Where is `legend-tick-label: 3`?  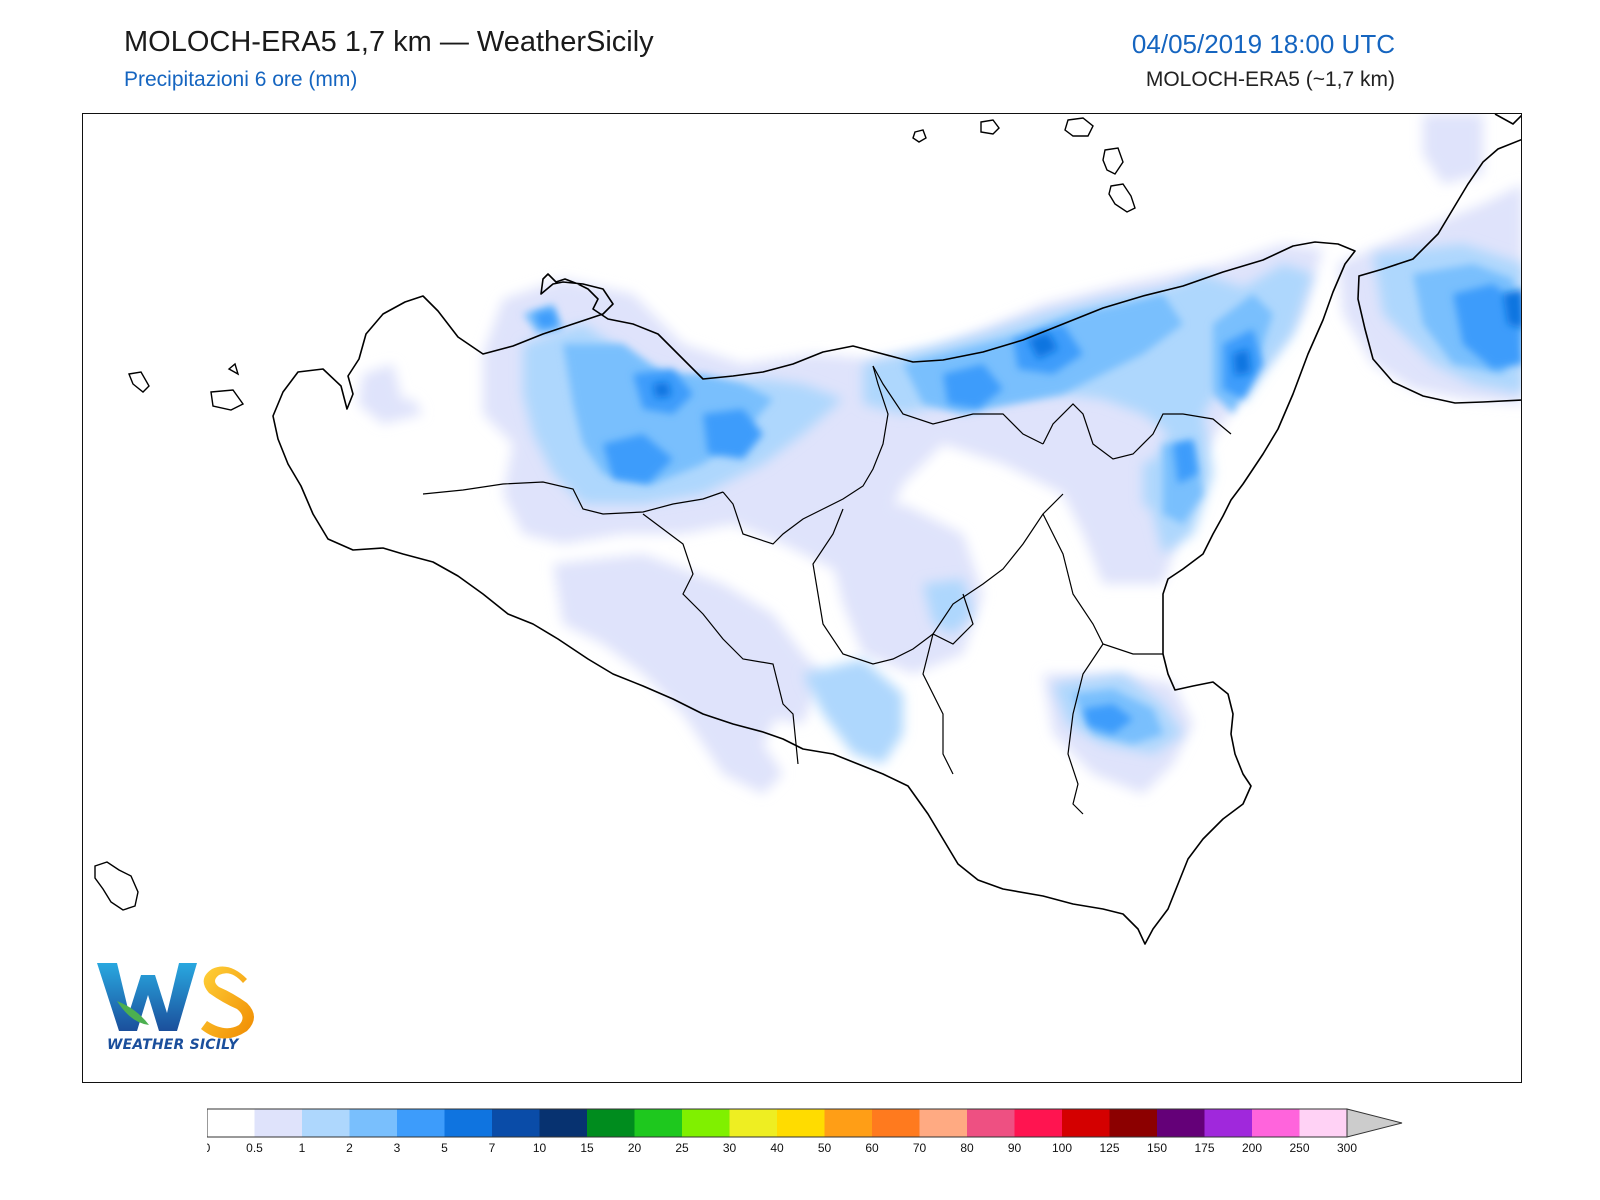 legend-tick-label: 3 is located at coordinates (397, 1148).